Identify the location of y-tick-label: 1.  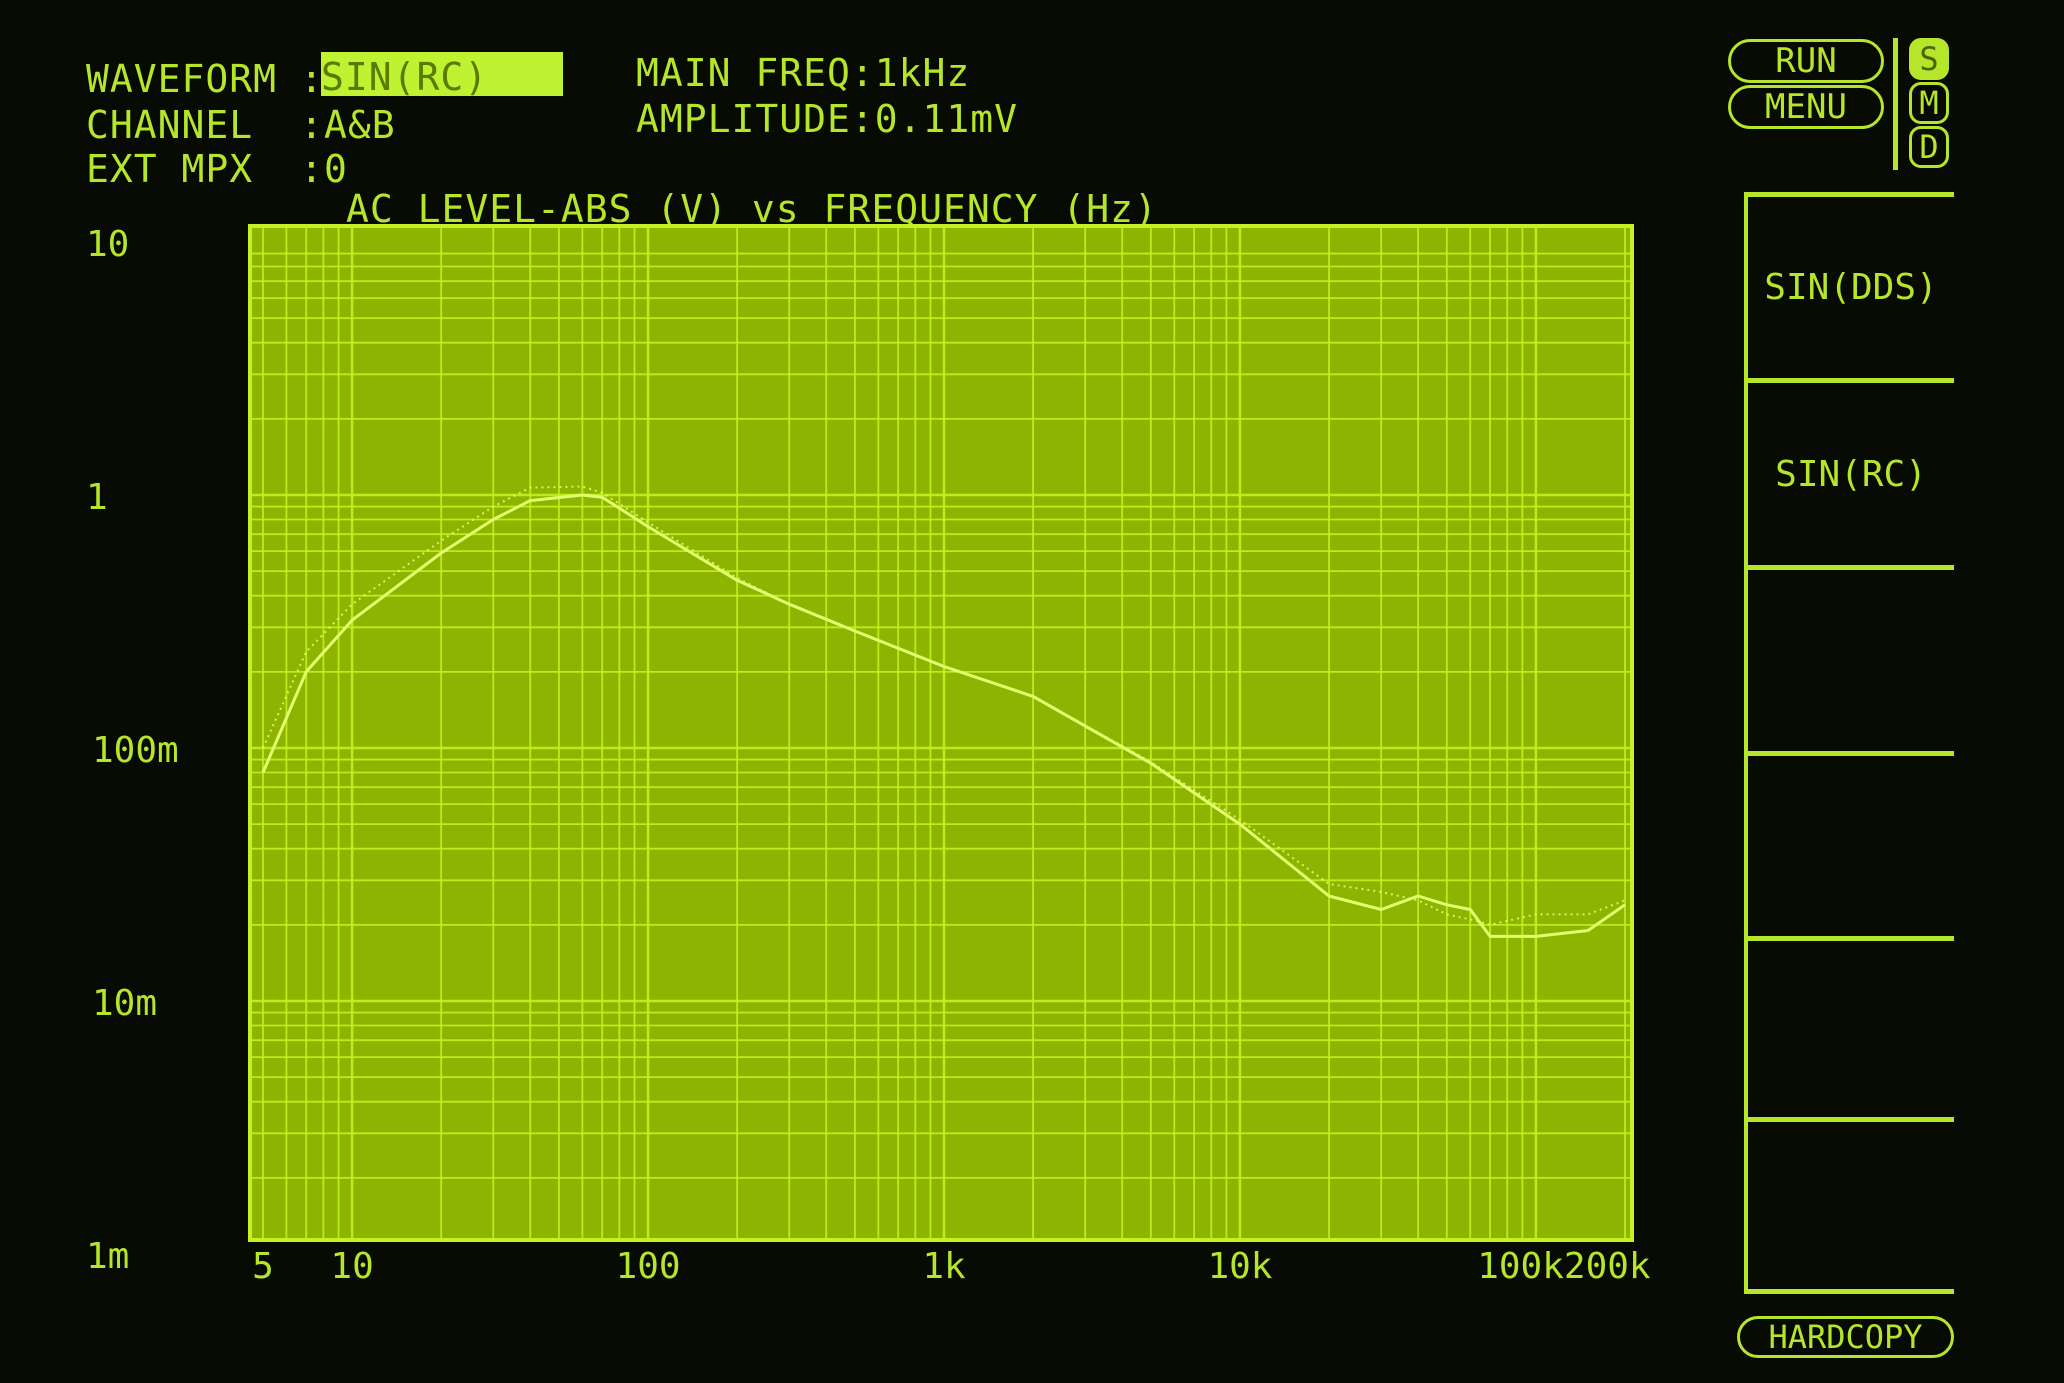
(97, 497).